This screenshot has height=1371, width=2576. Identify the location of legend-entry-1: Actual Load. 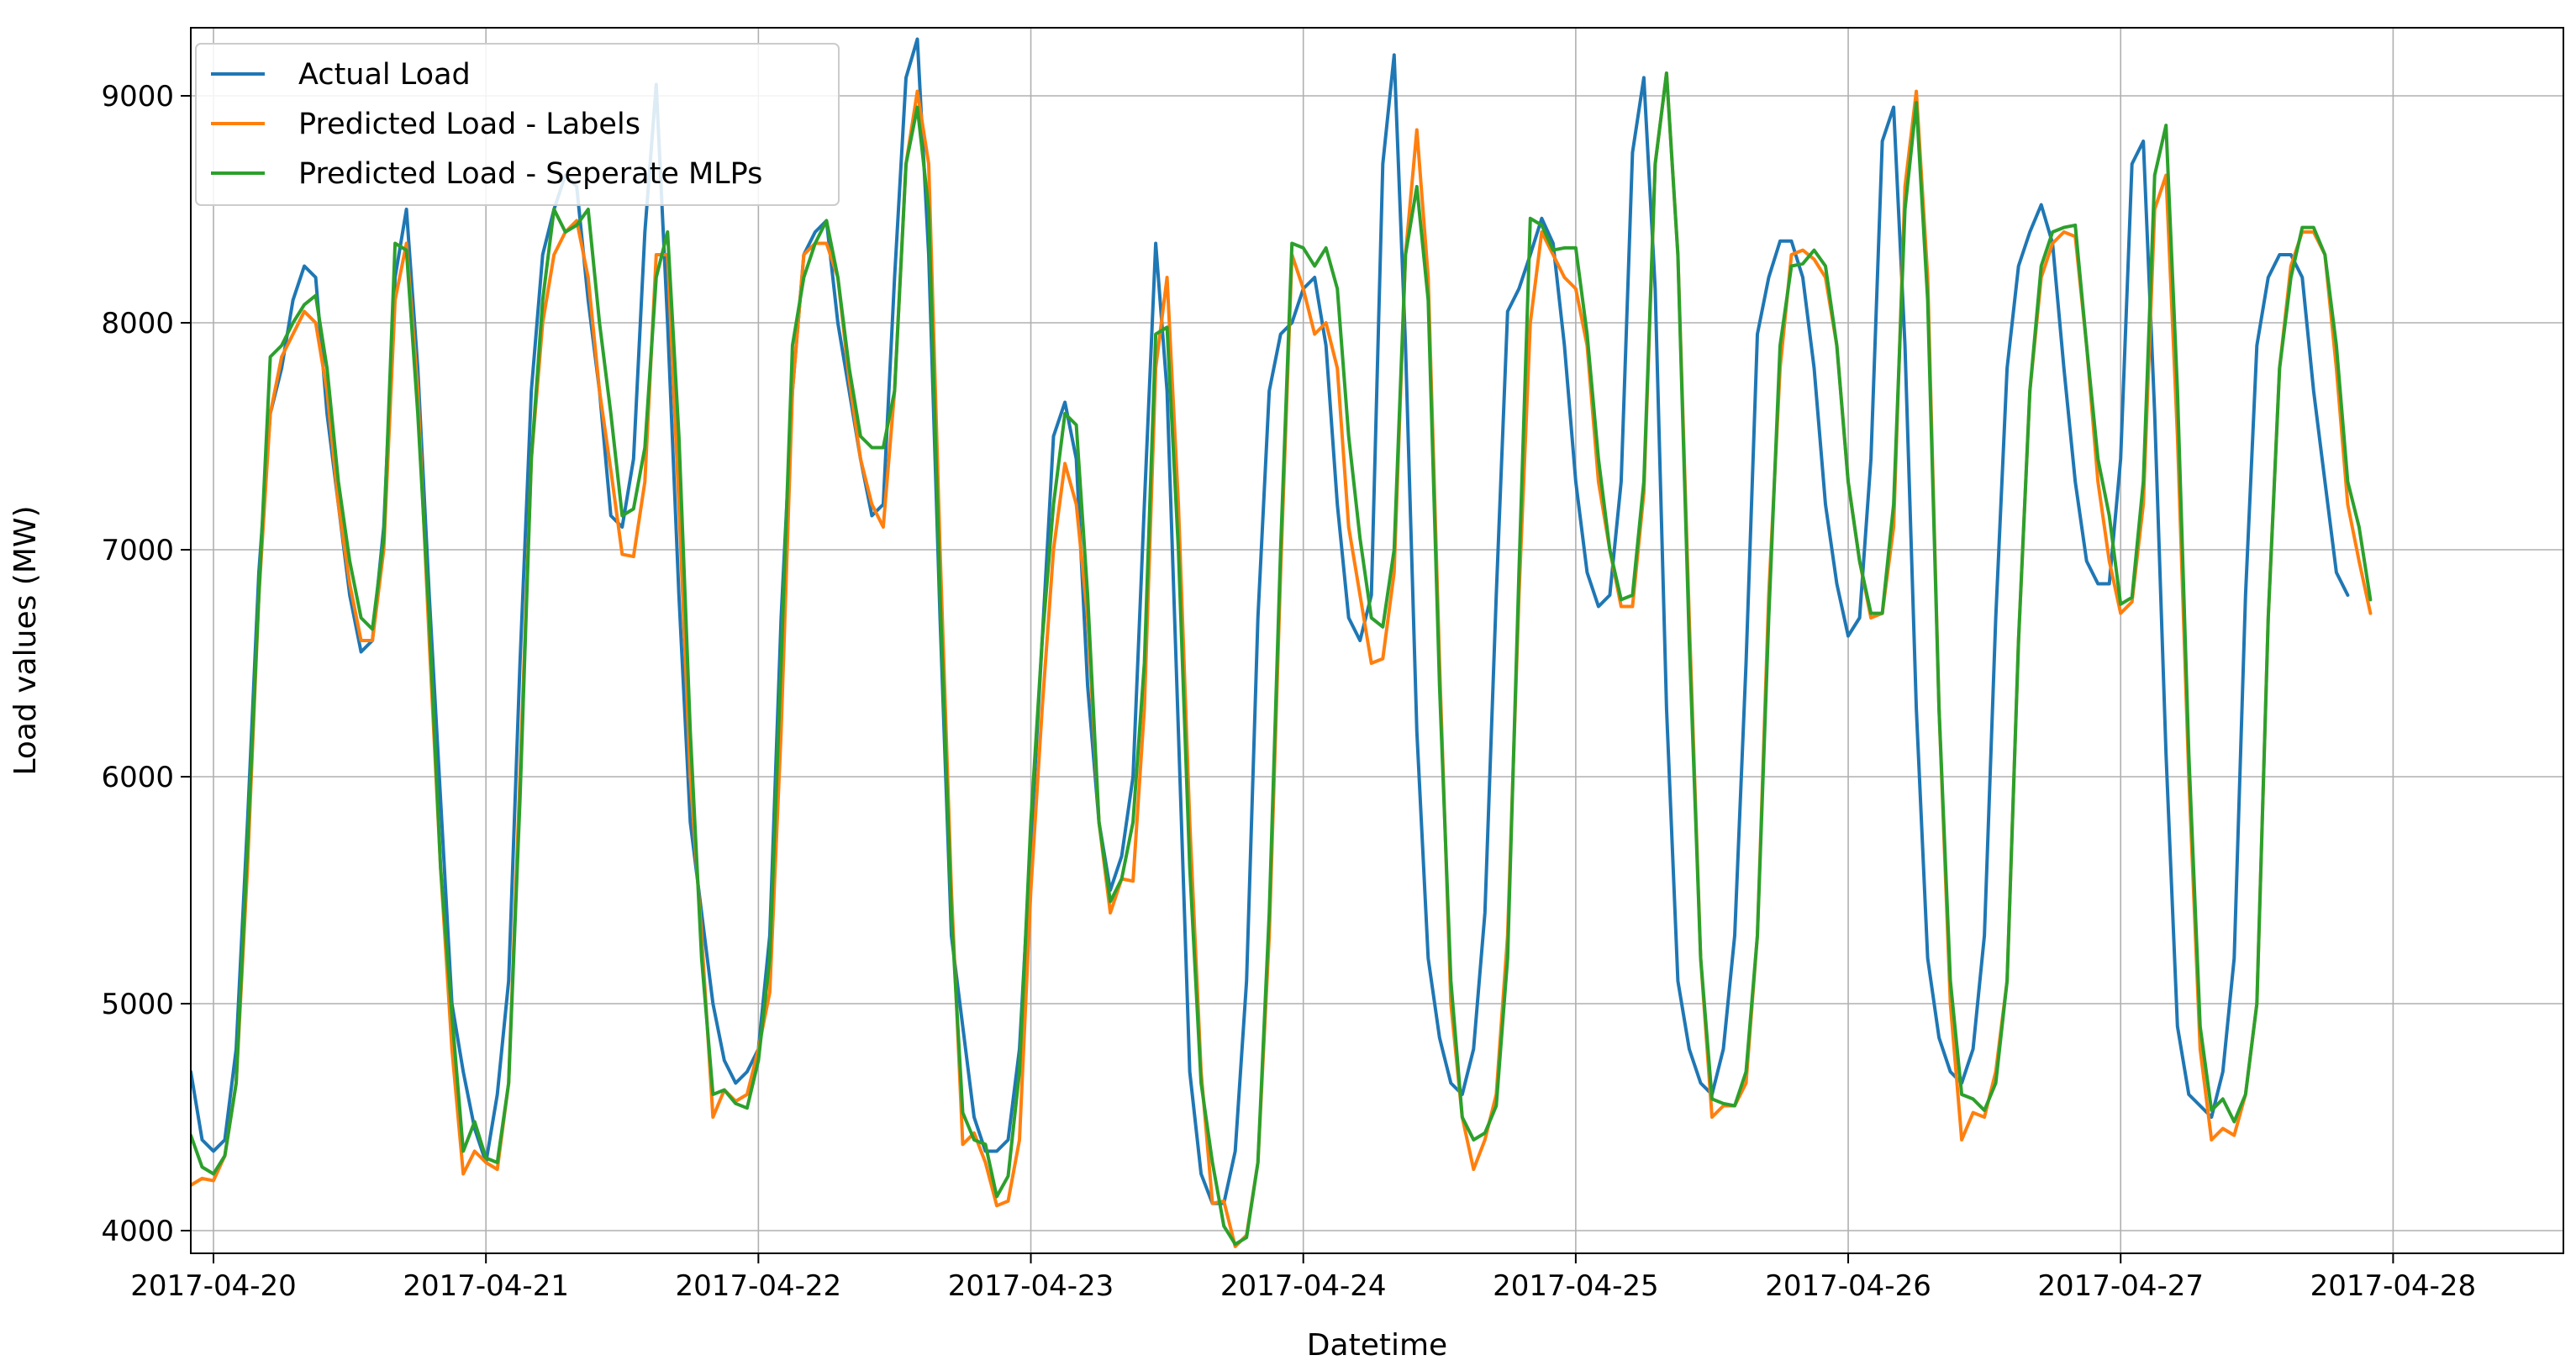
(384, 75).